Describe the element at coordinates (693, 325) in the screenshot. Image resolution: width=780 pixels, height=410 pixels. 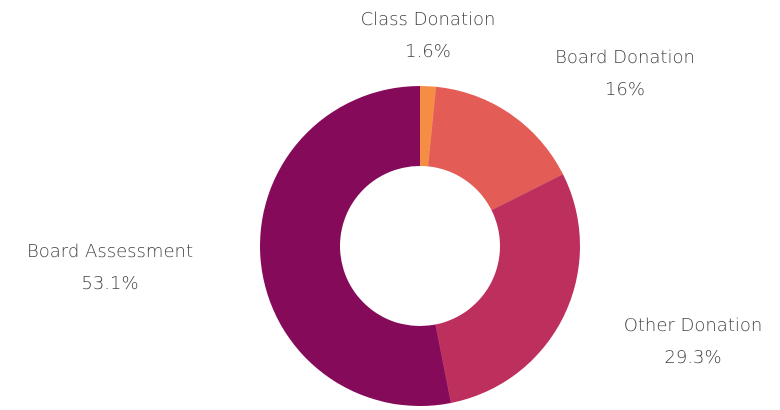
I see `slice-label: Other Donation` at that location.